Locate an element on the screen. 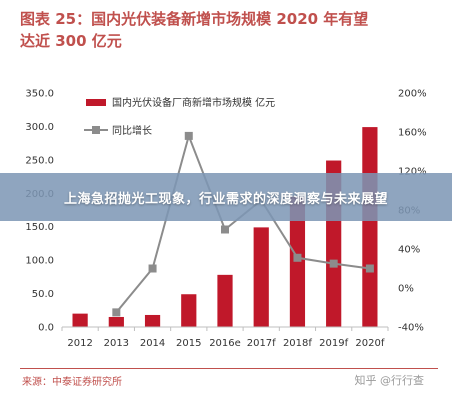 The width and height of the screenshot is (452, 400). source-note: 来源：中泰证券研究所 is located at coordinates (72, 382).